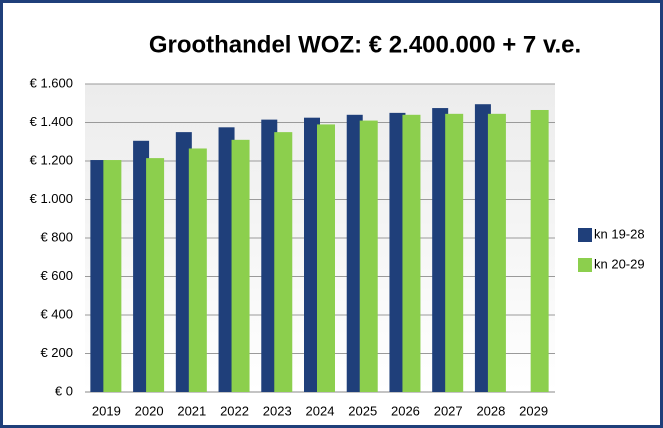 The height and width of the screenshot is (428, 663). What do you see at coordinates (106, 410) in the screenshot?
I see `x-tick-label: 2019` at bounding box center [106, 410].